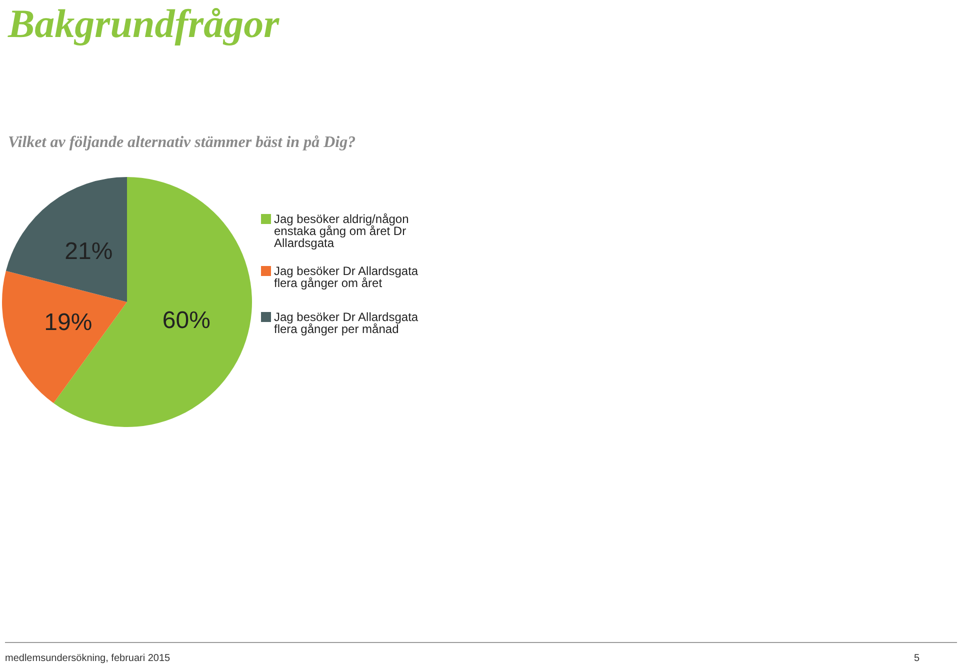  Describe the element at coordinates (144, 23) in the screenshot. I see `chart-title: Bakgrundfrågor` at that location.